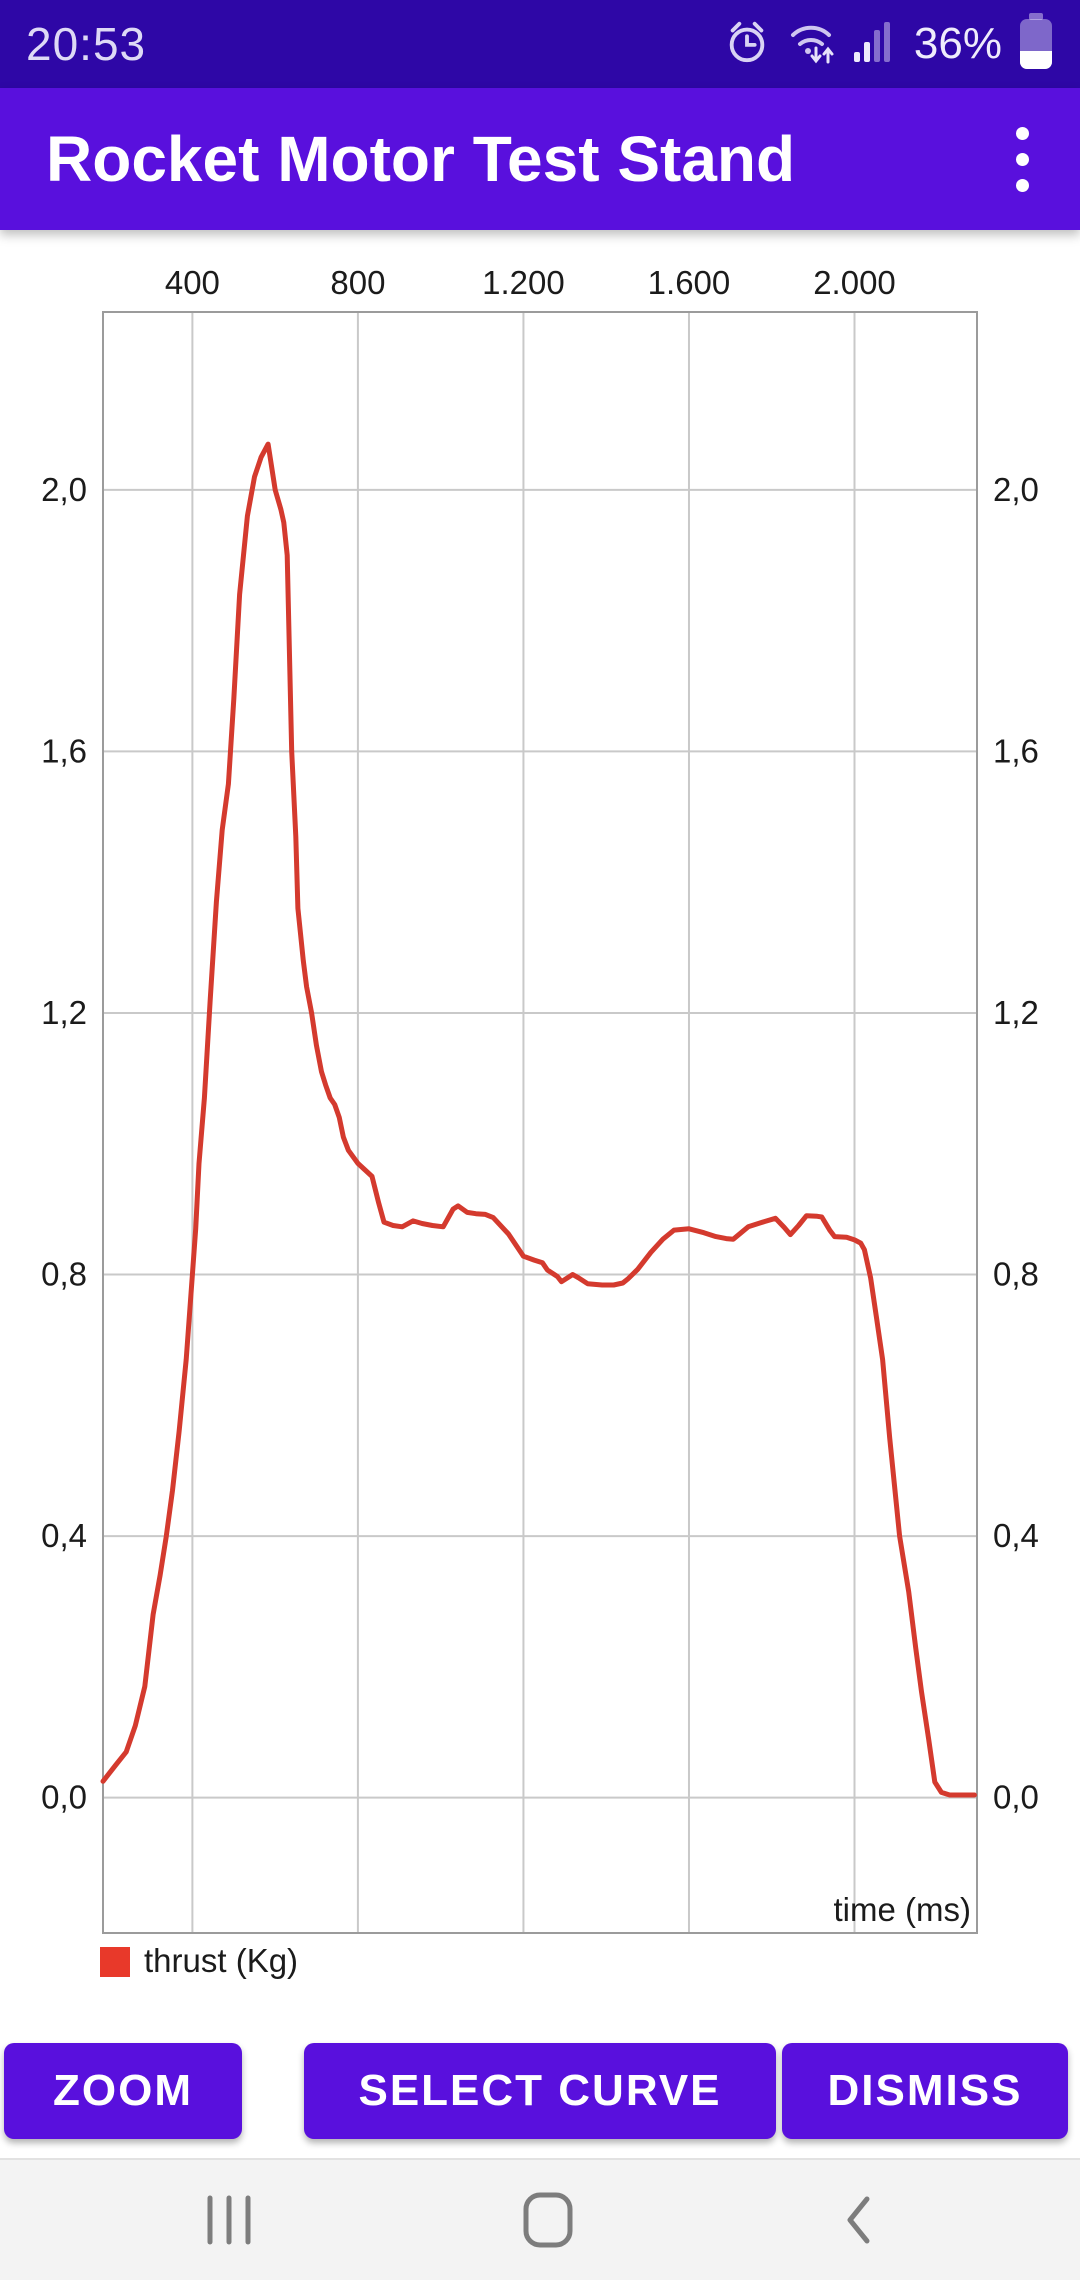 This screenshot has height=2280, width=1080. I want to click on home-icon, so click(548, 2220).